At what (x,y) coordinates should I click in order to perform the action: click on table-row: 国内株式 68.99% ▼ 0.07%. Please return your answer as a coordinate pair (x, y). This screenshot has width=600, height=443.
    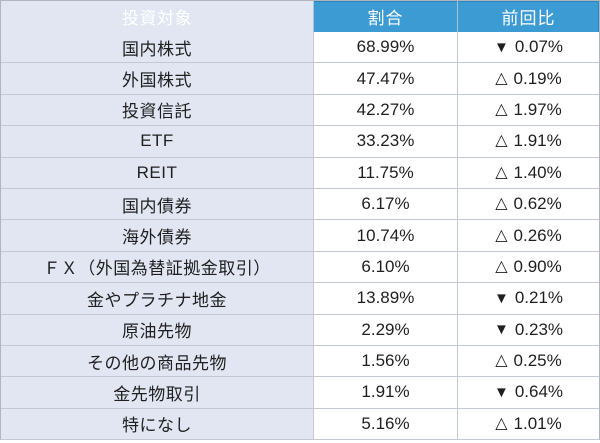
    Looking at the image, I should click on (300, 47).